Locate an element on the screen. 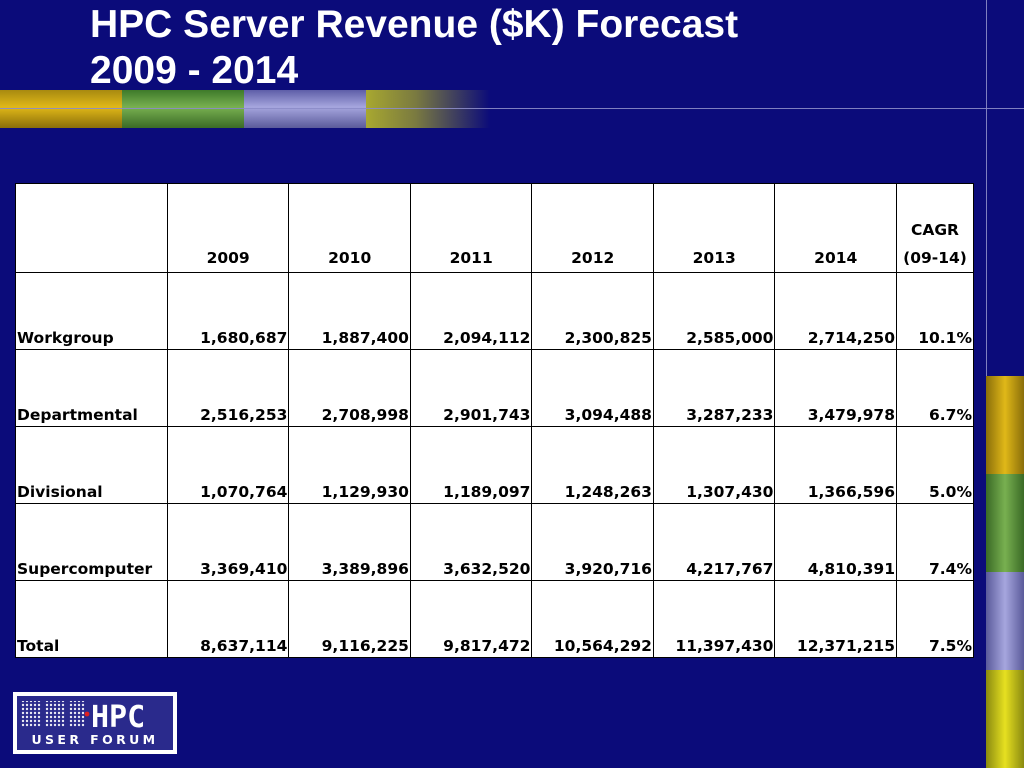 The height and width of the screenshot is (768, 1024). band-block-green is located at coordinates (183, 109).